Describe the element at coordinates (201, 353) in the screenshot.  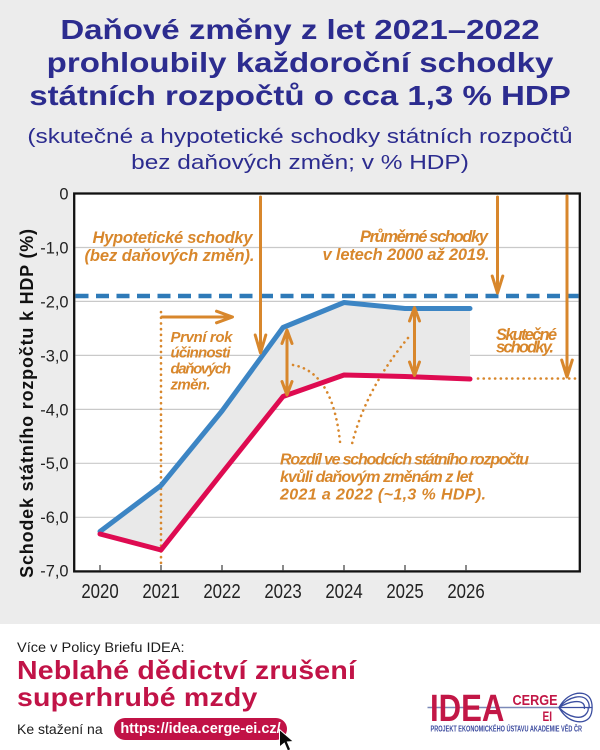
I see `svg-text: účinnosti` at that location.